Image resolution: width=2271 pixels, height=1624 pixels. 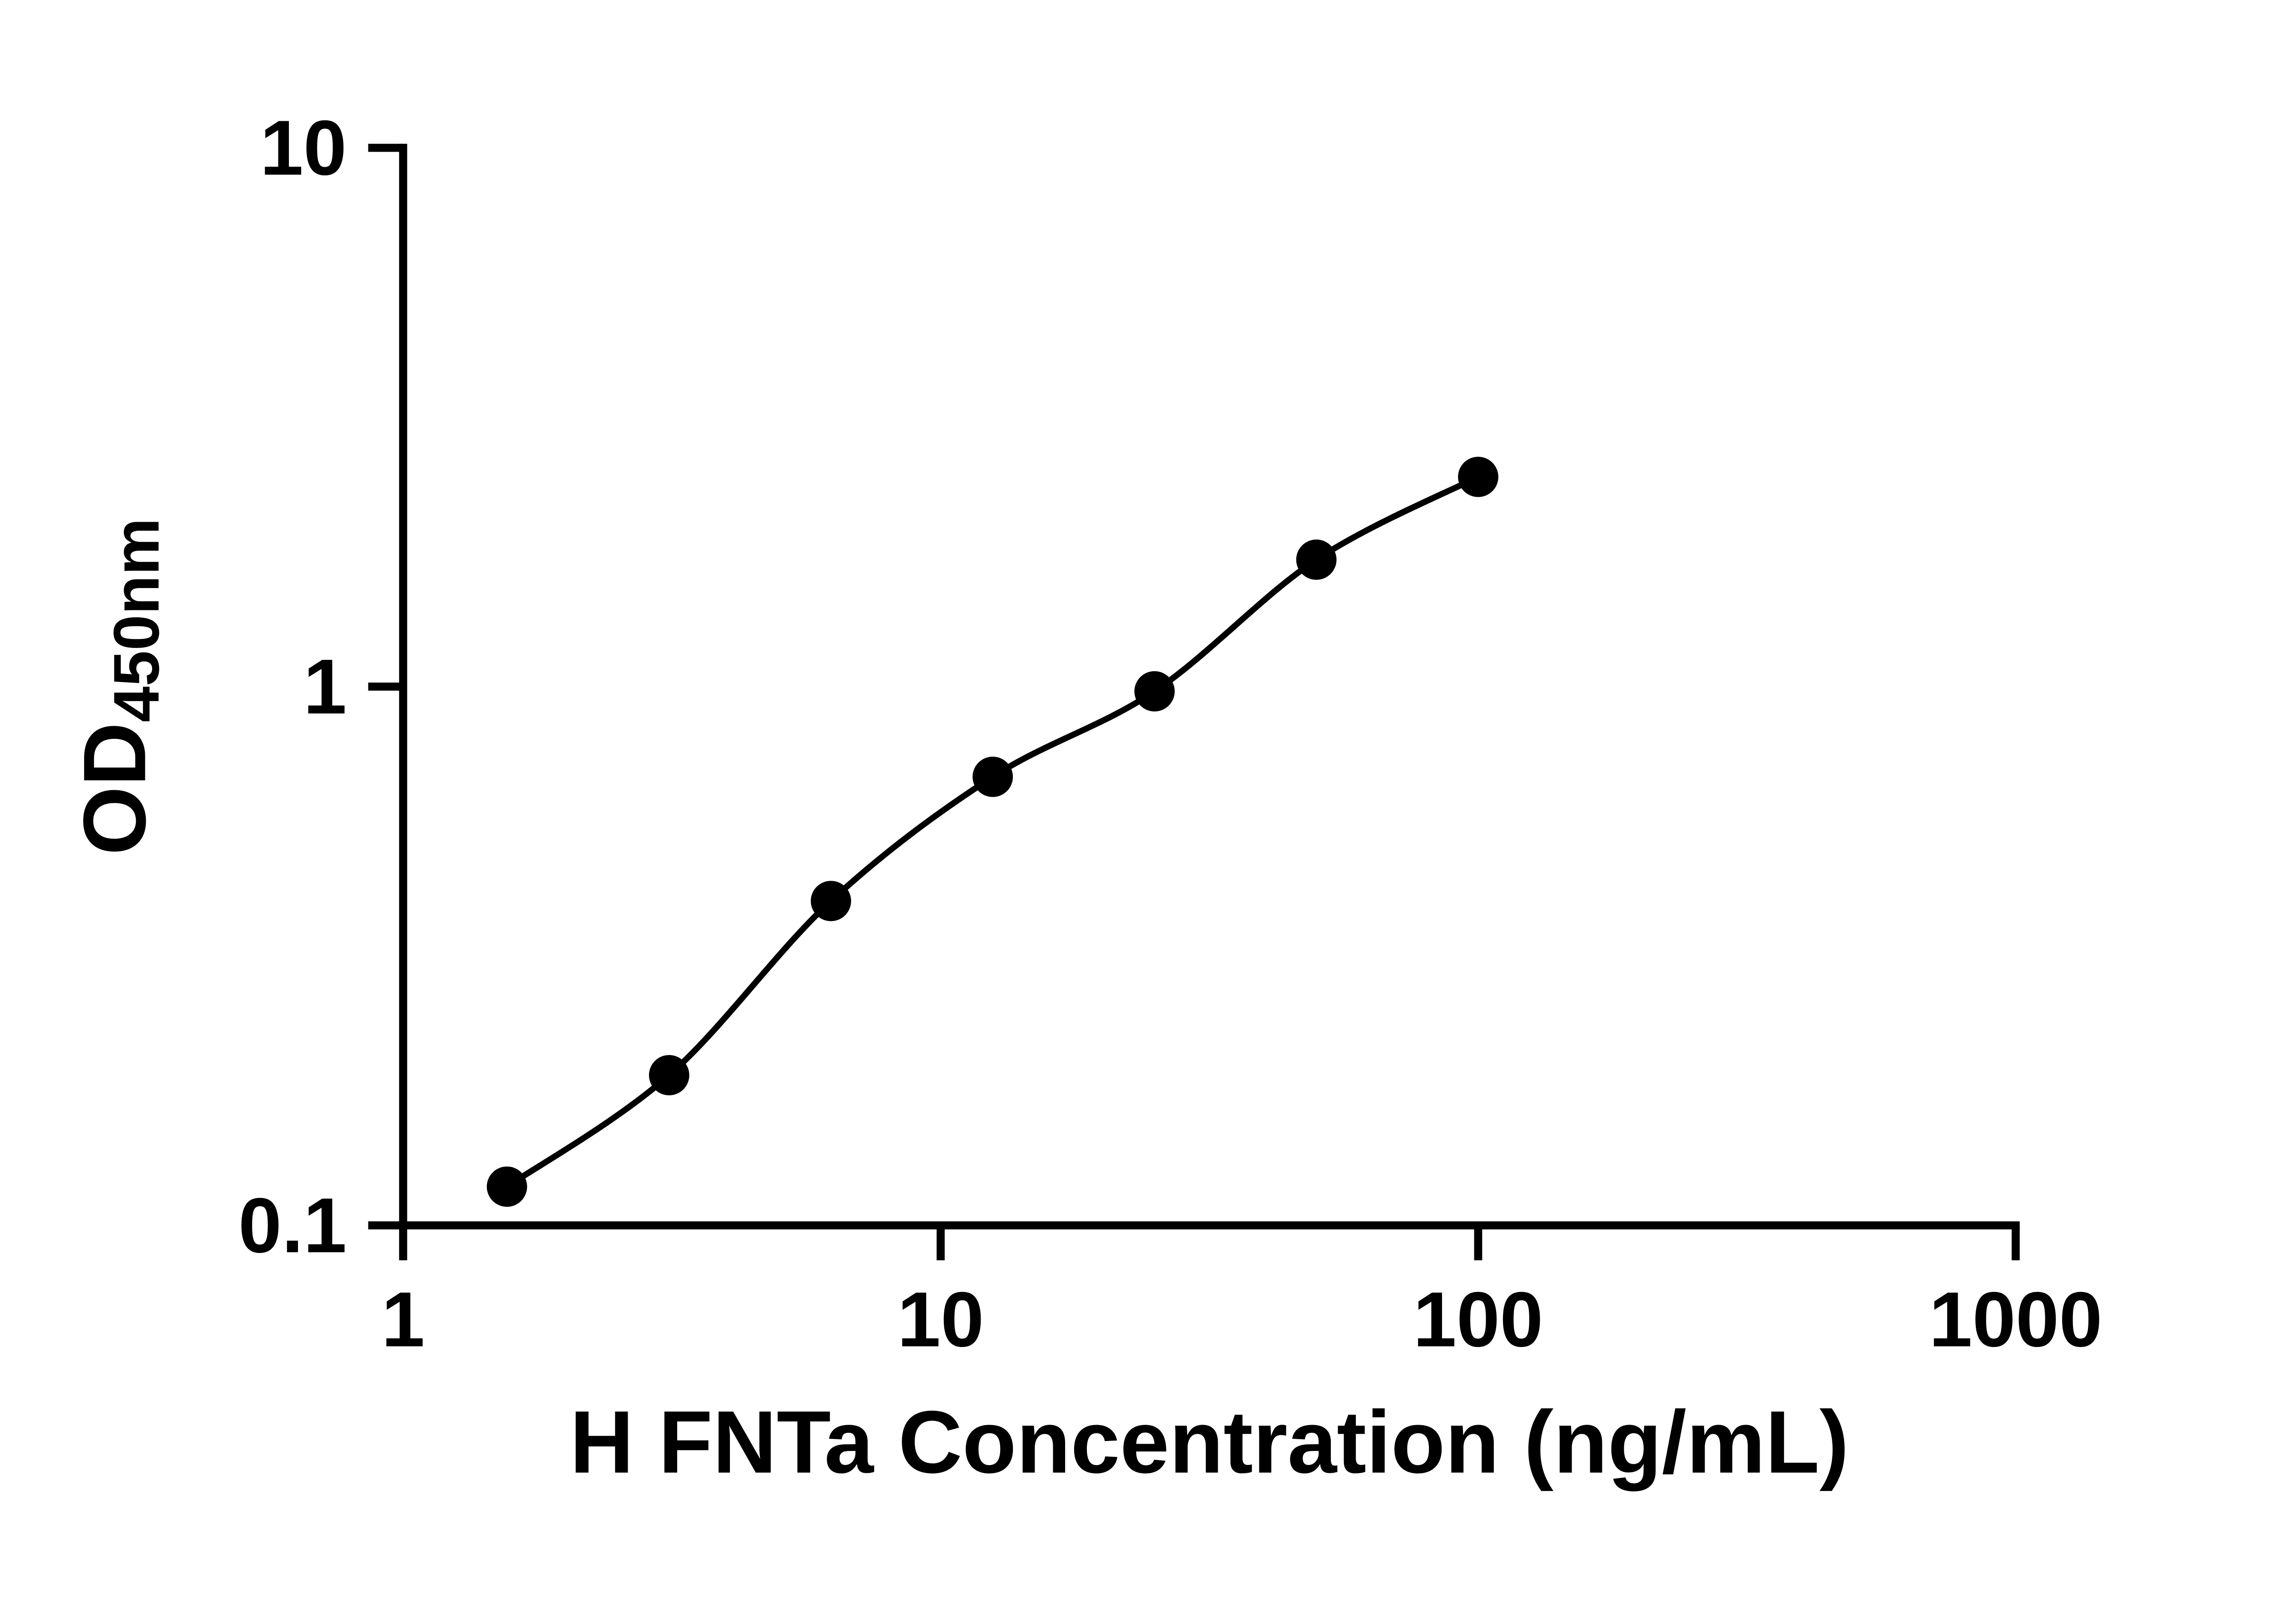 I want to click on y-axis-title-main: OD, so click(x=114, y=788).